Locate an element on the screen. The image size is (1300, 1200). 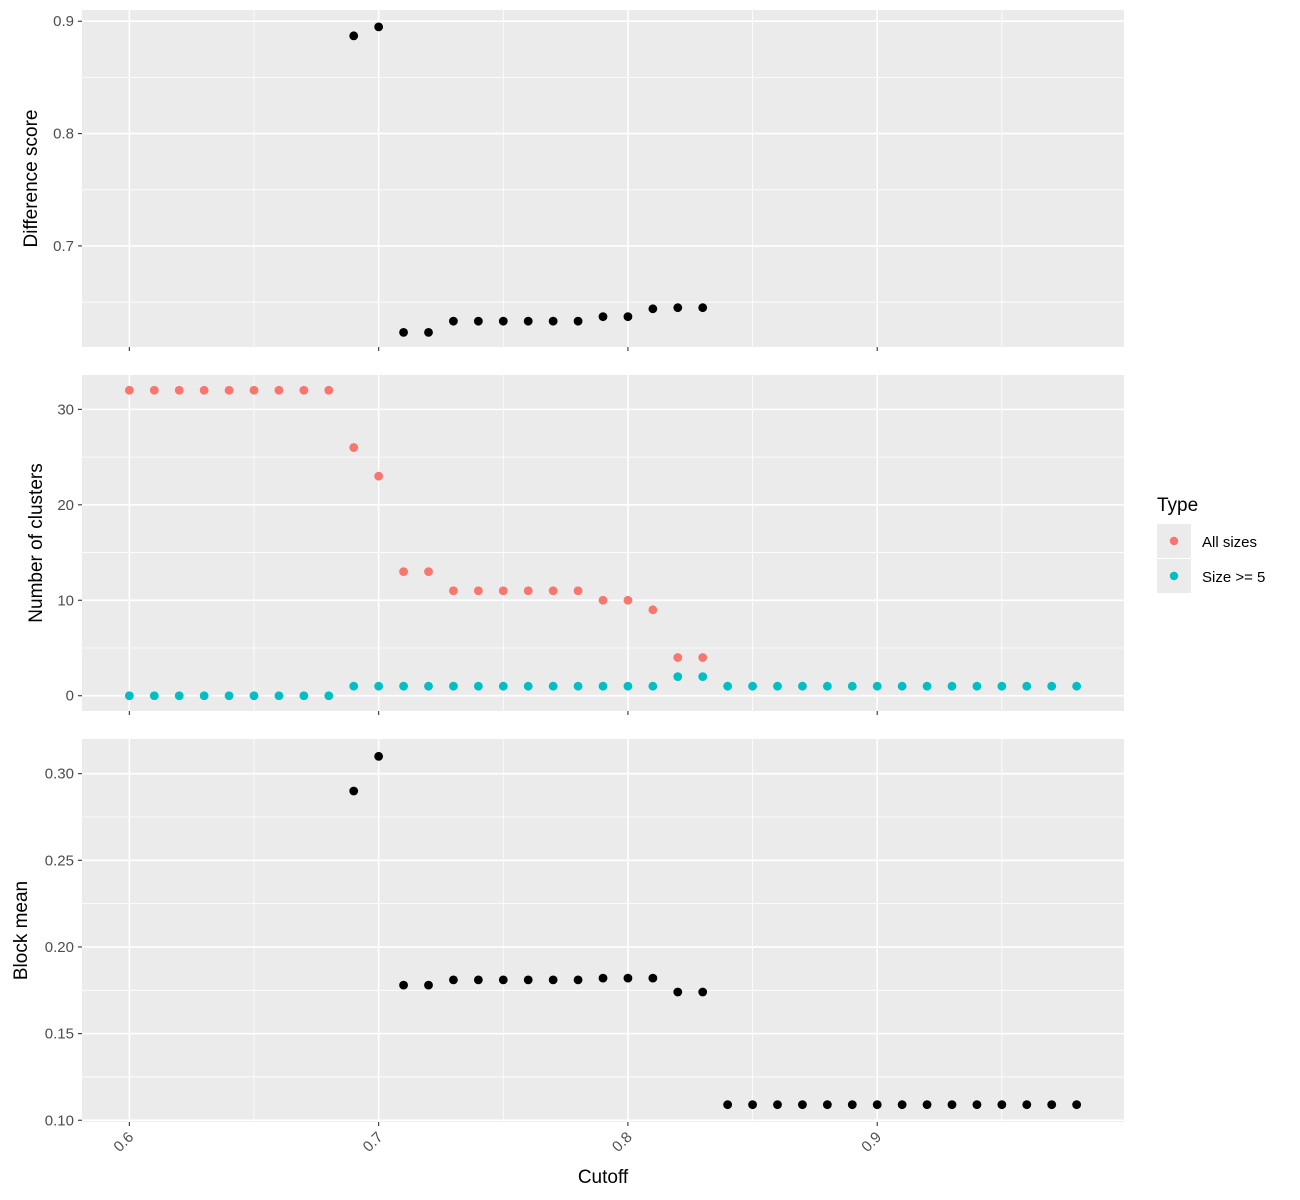
legend-label-size-ge-5: Size >= 5 is located at coordinates (1233, 577).